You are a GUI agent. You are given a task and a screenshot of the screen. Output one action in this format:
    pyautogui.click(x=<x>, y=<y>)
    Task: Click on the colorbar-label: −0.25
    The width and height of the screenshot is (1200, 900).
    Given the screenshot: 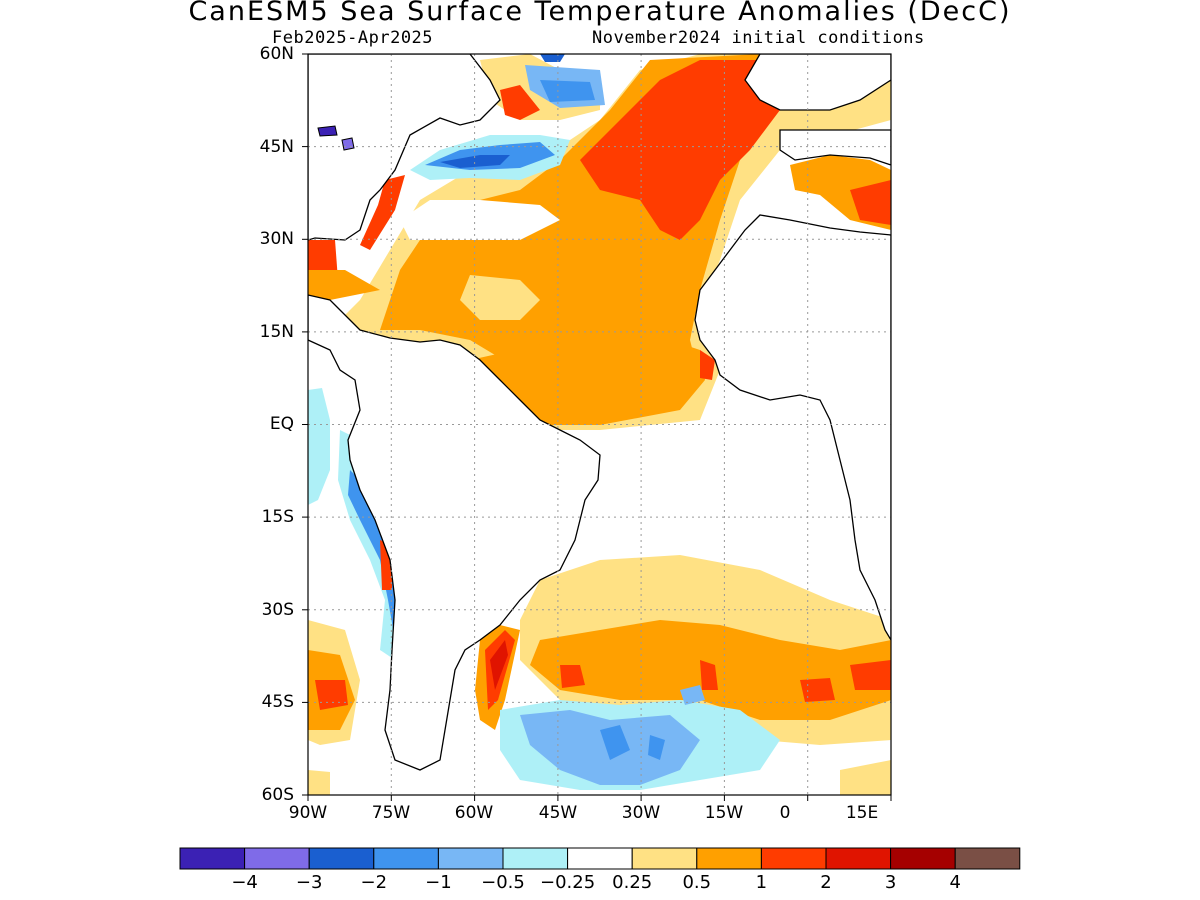 What is the action you would take?
    pyautogui.click(x=568, y=882)
    